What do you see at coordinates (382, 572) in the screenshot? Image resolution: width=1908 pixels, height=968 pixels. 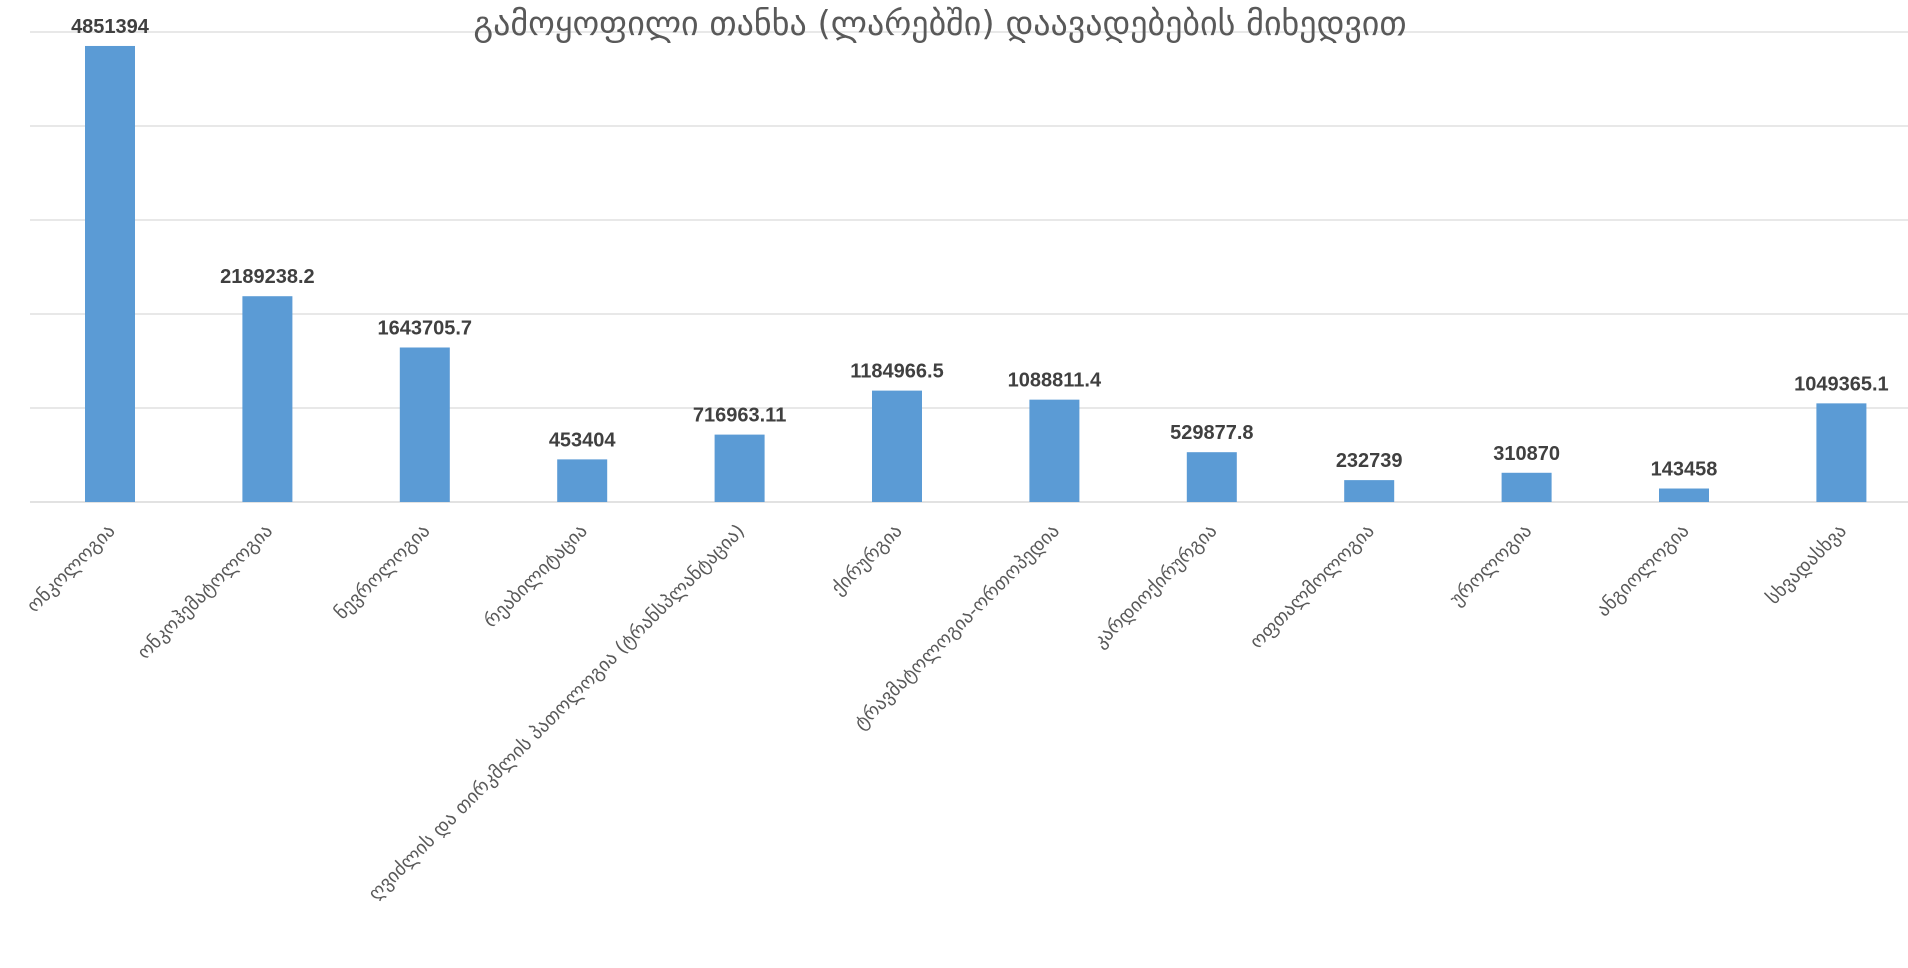 I see `x-tick-label: ნევროლოგია` at bounding box center [382, 572].